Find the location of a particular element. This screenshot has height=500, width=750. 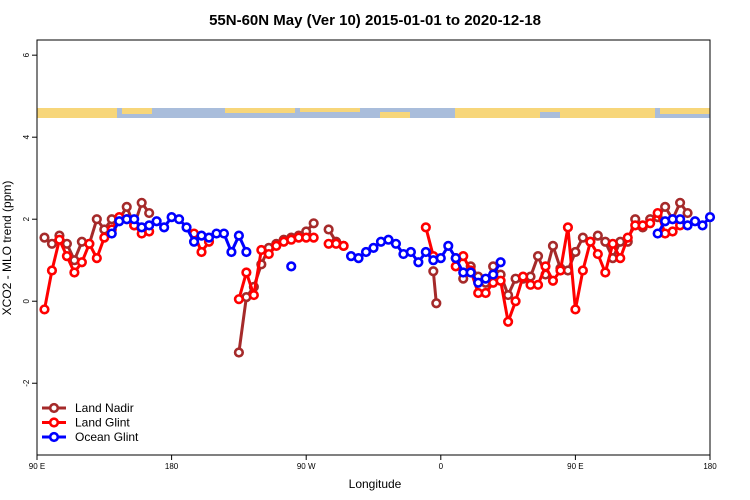

x-tick-label: 90 W is located at coordinates (306, 466).